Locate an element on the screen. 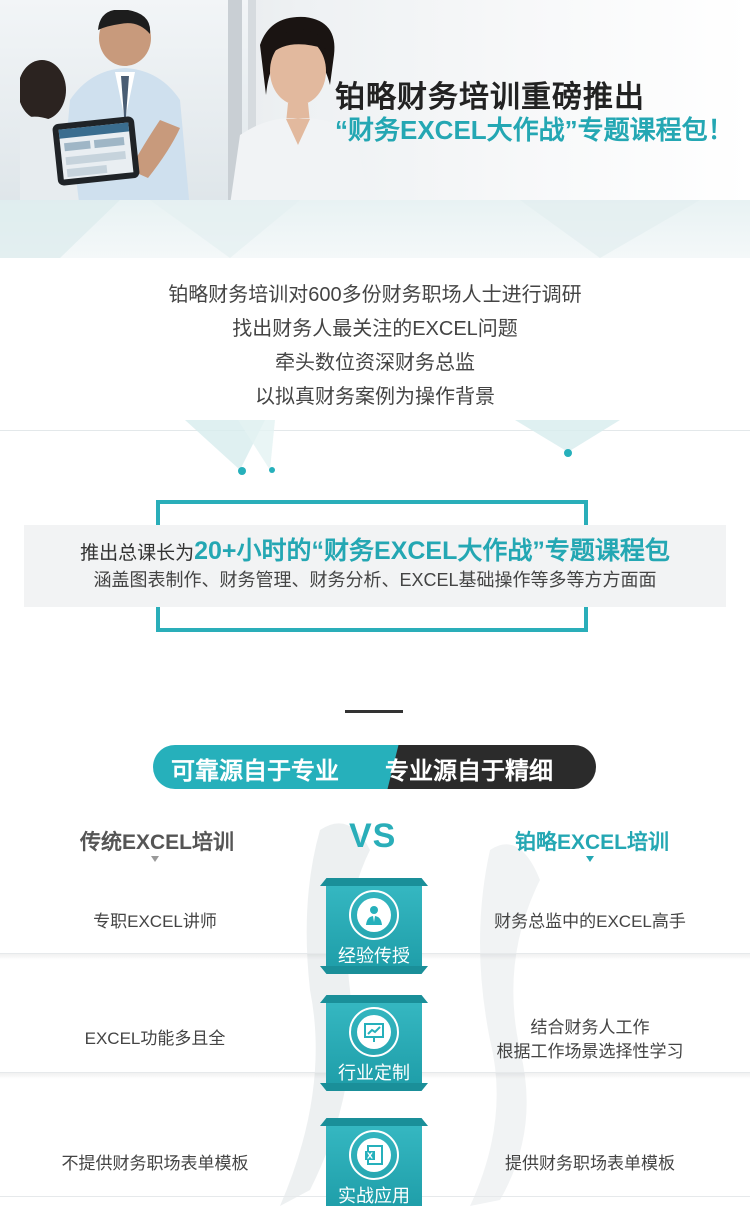  tablet-illustration is located at coordinates (96, 151).